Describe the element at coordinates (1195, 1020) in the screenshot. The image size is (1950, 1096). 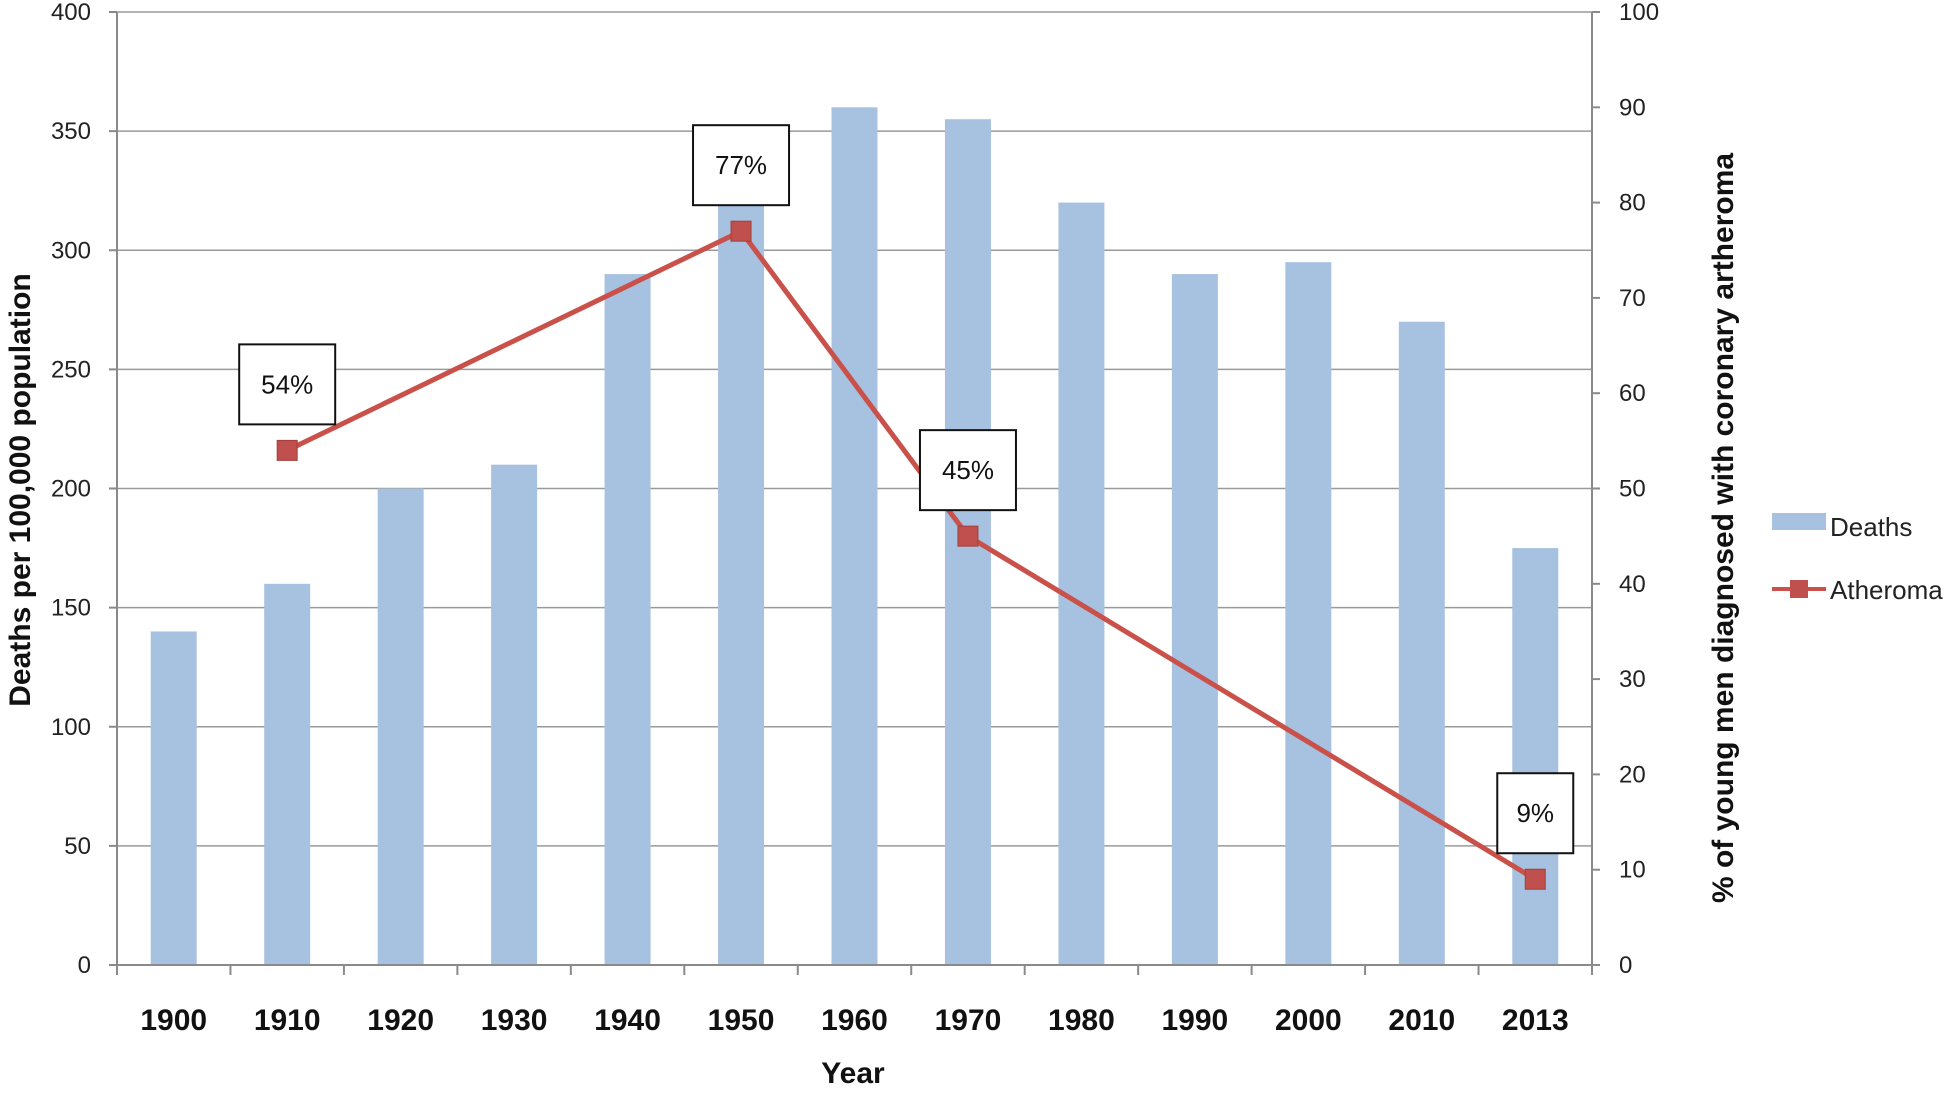
I see `x-tick-label: 1990` at that location.